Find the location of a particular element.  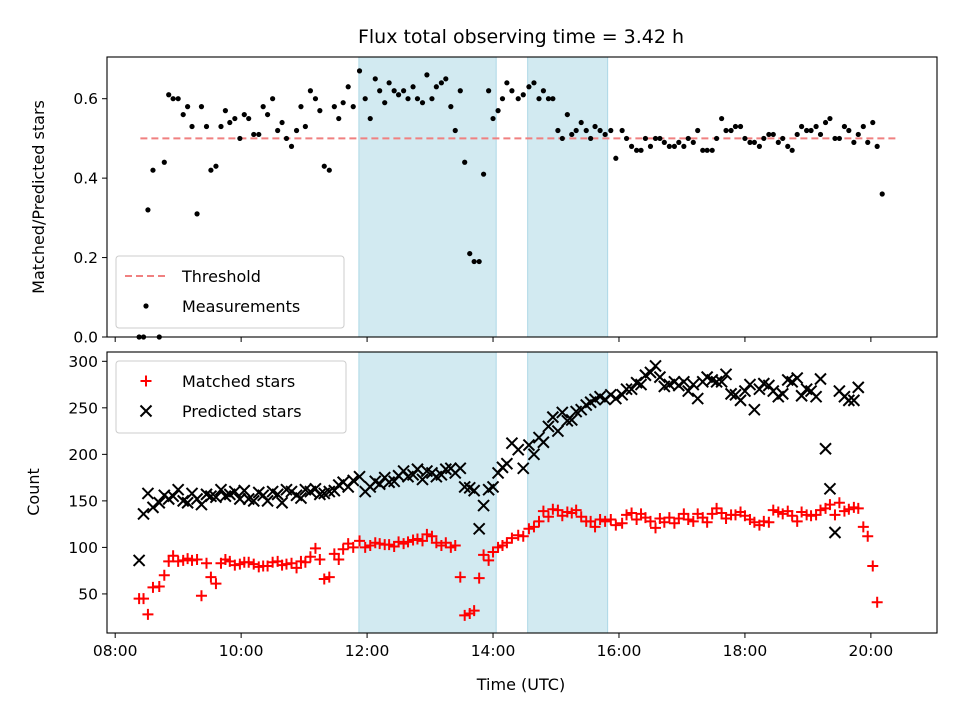

count-y-tick-label: 200 is located at coordinates (83, 455).